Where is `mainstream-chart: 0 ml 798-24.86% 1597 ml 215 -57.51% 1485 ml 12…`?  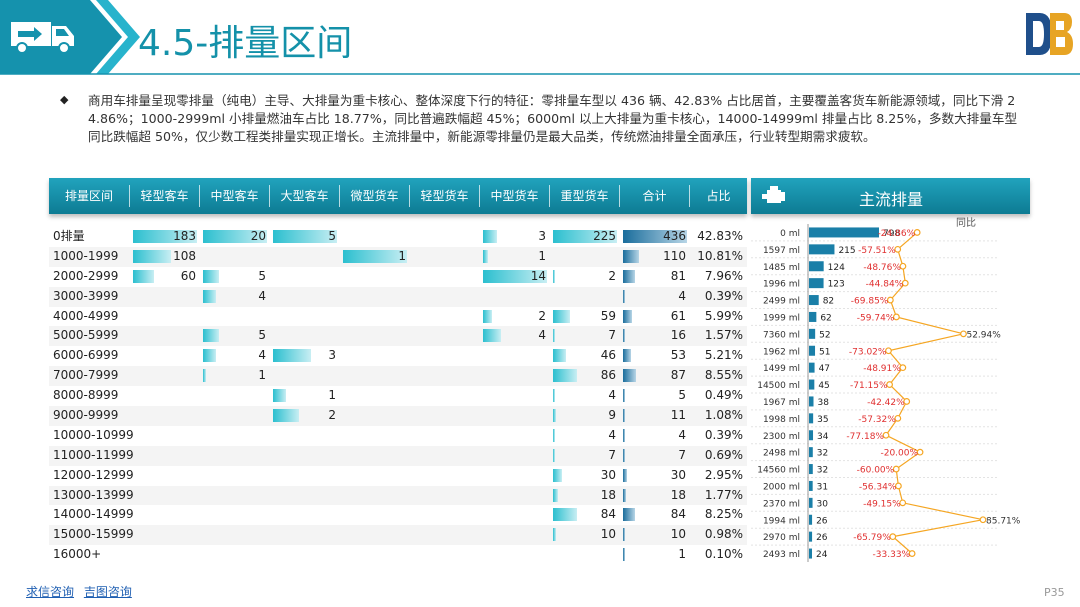 mainstream-chart: 0 ml 798-24.86% 1597 ml 215 -57.51% 1485 ml 12… is located at coordinates (886, 393).